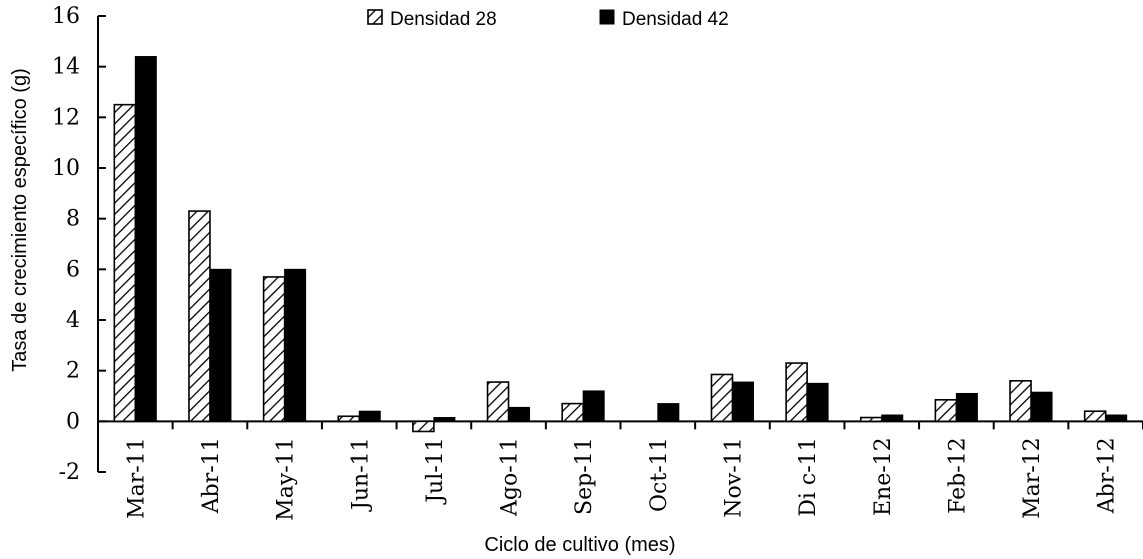  What do you see at coordinates (443, 19) in the screenshot?
I see `legend-label-series-1: Densidad 28` at bounding box center [443, 19].